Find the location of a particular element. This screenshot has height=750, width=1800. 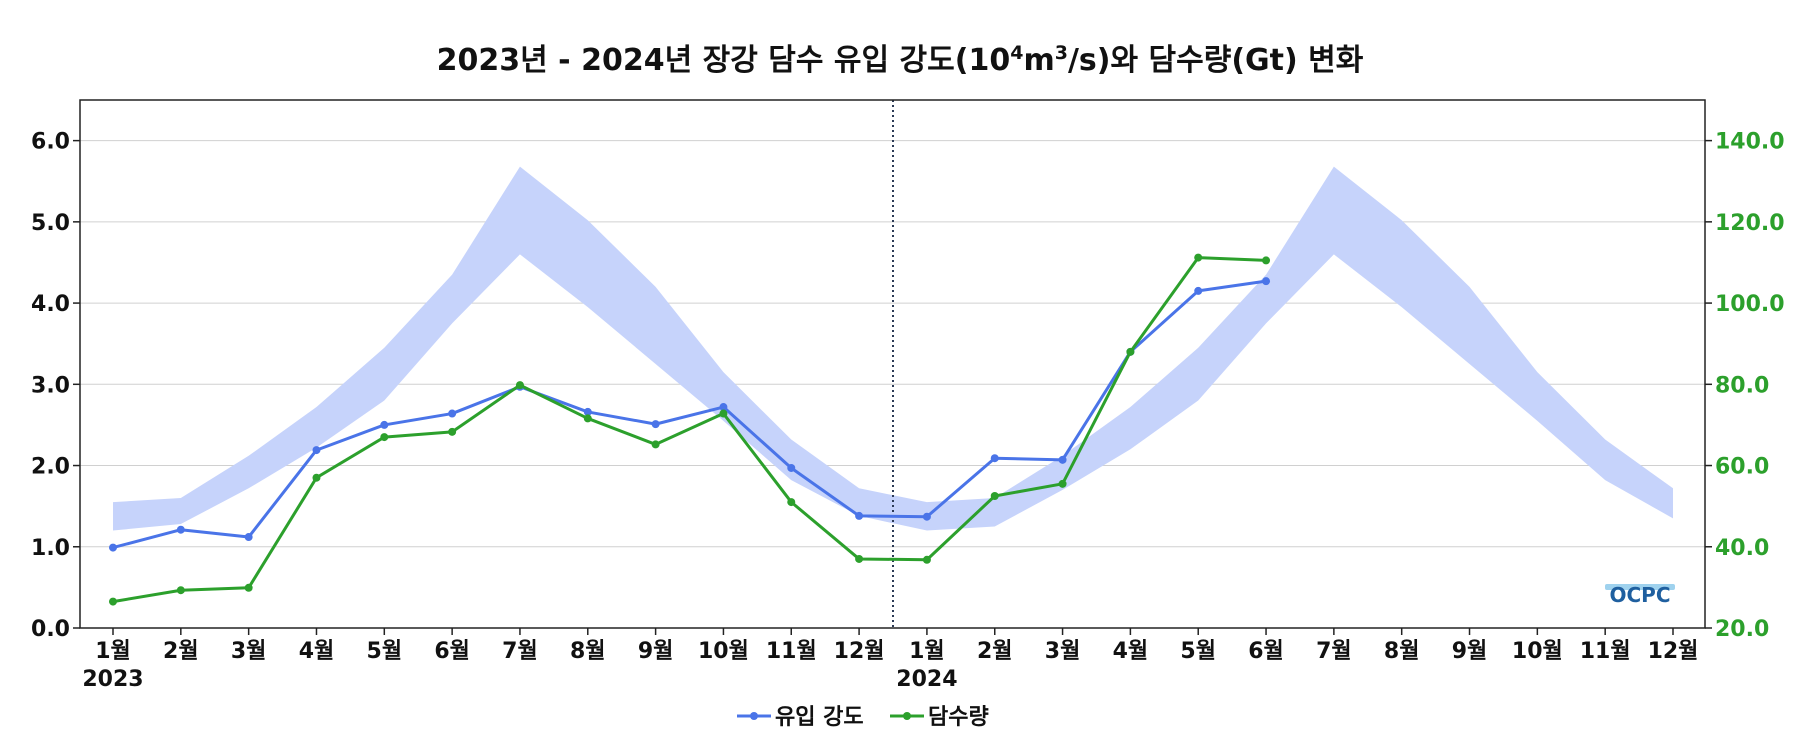

x-tick-label-3: 4월 is located at coordinates (317, 651).